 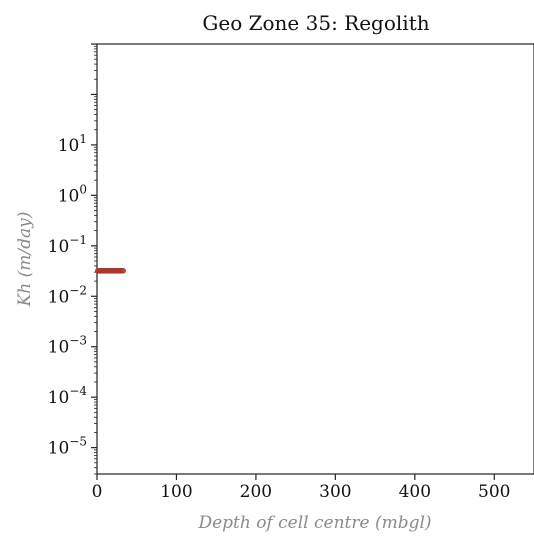 I want to click on y-axis-label: Kh (m/day), so click(x=25, y=260).